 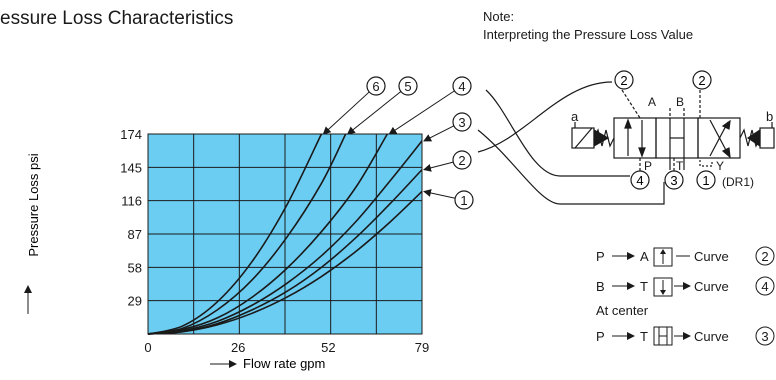 What do you see at coordinates (738, 182) in the screenshot?
I see `drain-label: (DR1)` at bounding box center [738, 182].